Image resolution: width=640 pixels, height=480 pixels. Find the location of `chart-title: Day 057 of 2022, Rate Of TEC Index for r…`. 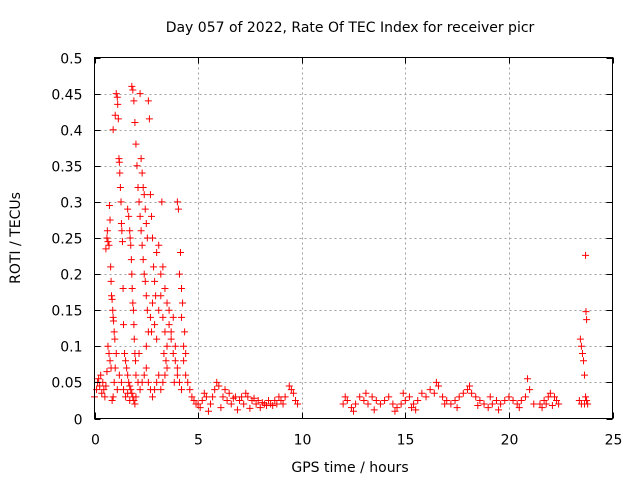

chart-title: Day 057 of 2022, Rate Of TEC Index for r… is located at coordinates (350, 28).